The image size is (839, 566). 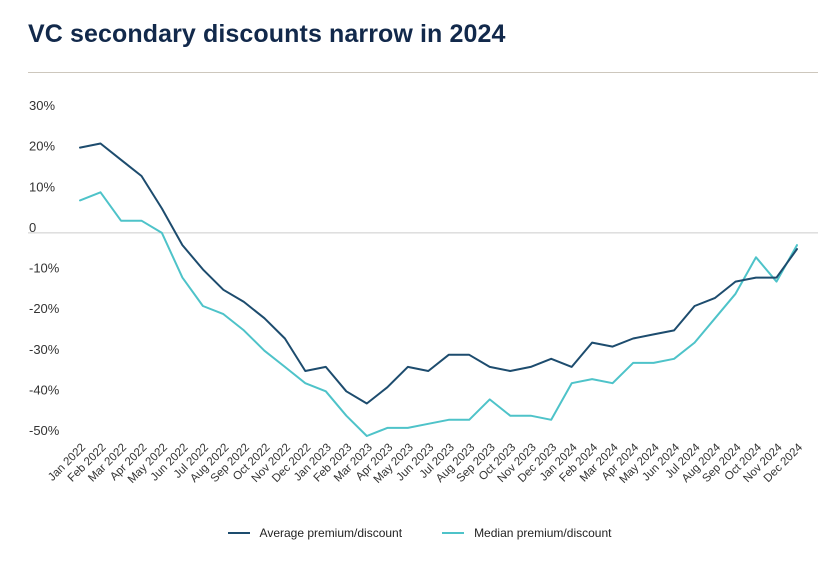 I want to click on legend-item-median: Median premium/discount, so click(x=526, y=533).